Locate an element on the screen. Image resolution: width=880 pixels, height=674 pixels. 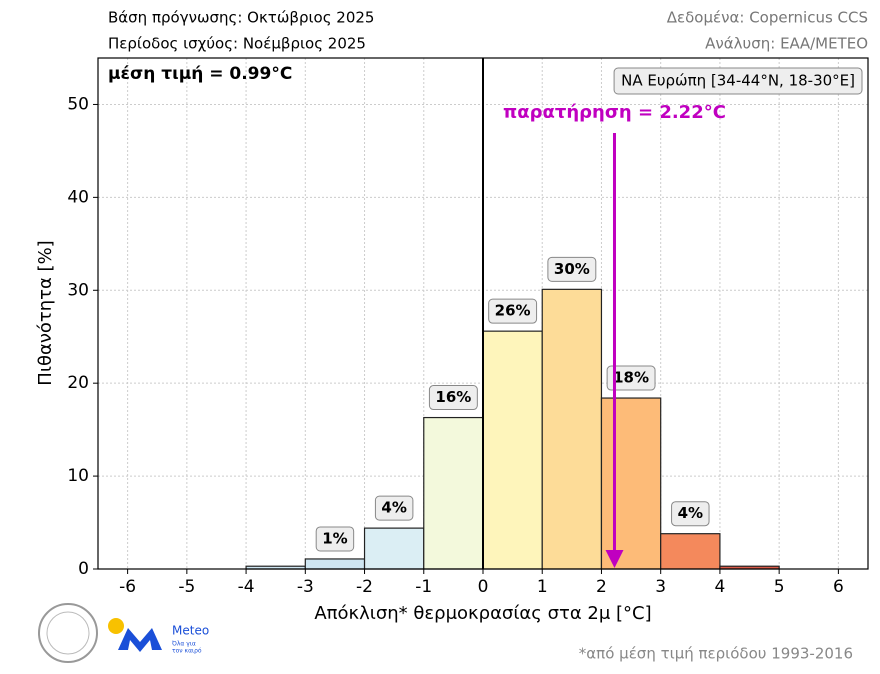
x-tick-label: 5 is located at coordinates (779, 587).